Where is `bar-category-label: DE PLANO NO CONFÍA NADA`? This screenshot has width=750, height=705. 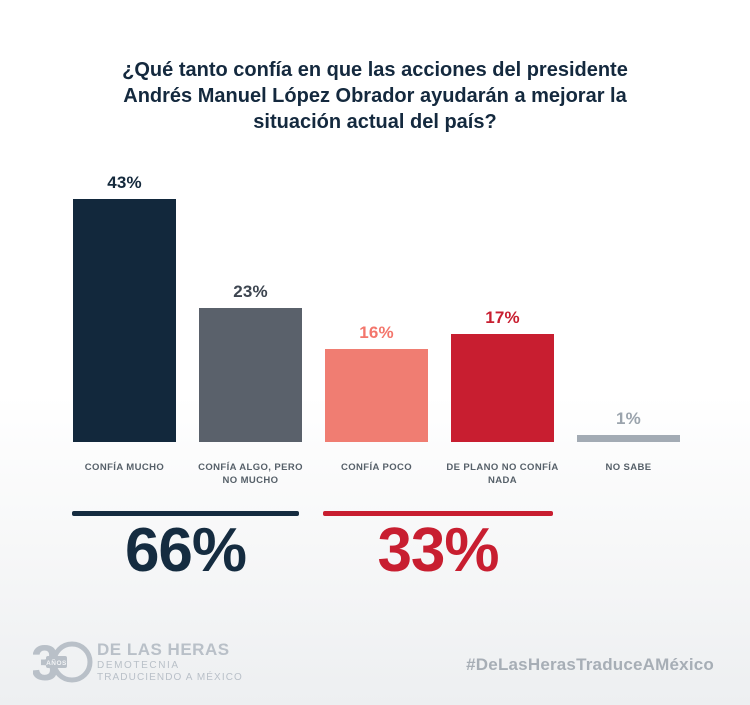 bar-category-label: DE PLANO NO CONFÍA NADA is located at coordinates (502, 474).